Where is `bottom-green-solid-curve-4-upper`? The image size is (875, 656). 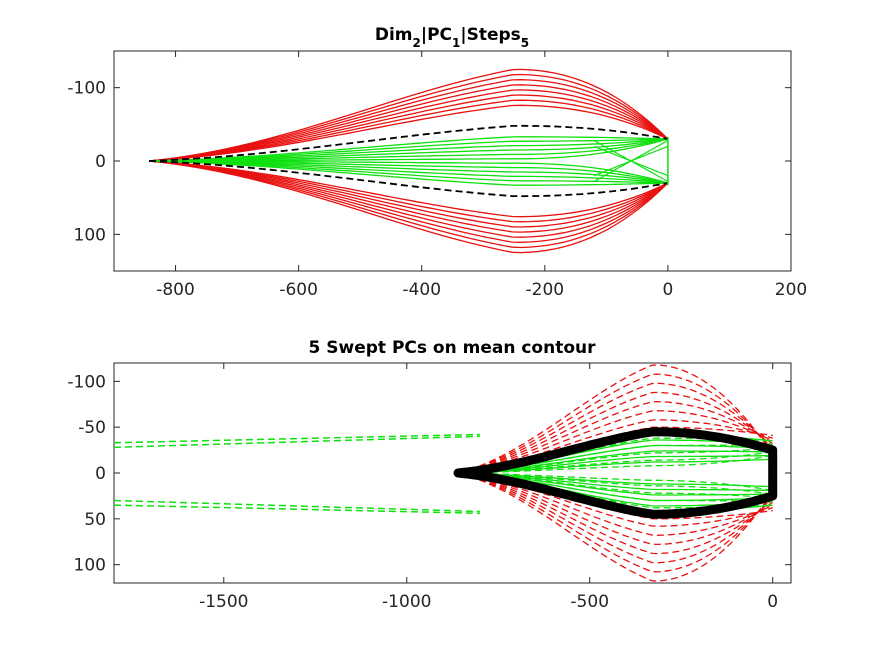 bottom-green-solid-curve-4-upper is located at coordinates (615, 464).